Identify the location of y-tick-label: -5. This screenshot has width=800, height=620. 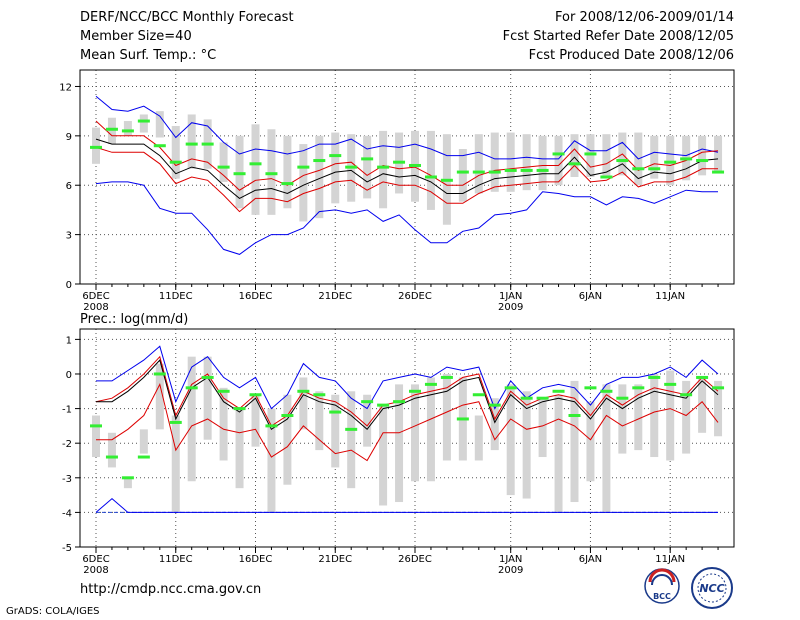
(67, 548).